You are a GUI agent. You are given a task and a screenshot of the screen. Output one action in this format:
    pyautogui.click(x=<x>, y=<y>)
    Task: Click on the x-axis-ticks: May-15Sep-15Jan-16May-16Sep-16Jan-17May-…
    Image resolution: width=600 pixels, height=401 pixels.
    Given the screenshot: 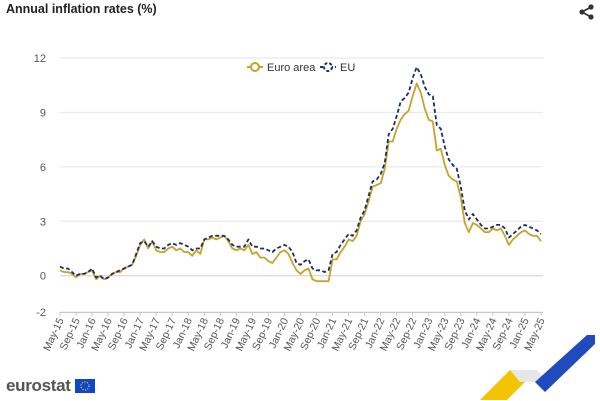 What is the action you would take?
    pyautogui.click(x=294, y=332)
    